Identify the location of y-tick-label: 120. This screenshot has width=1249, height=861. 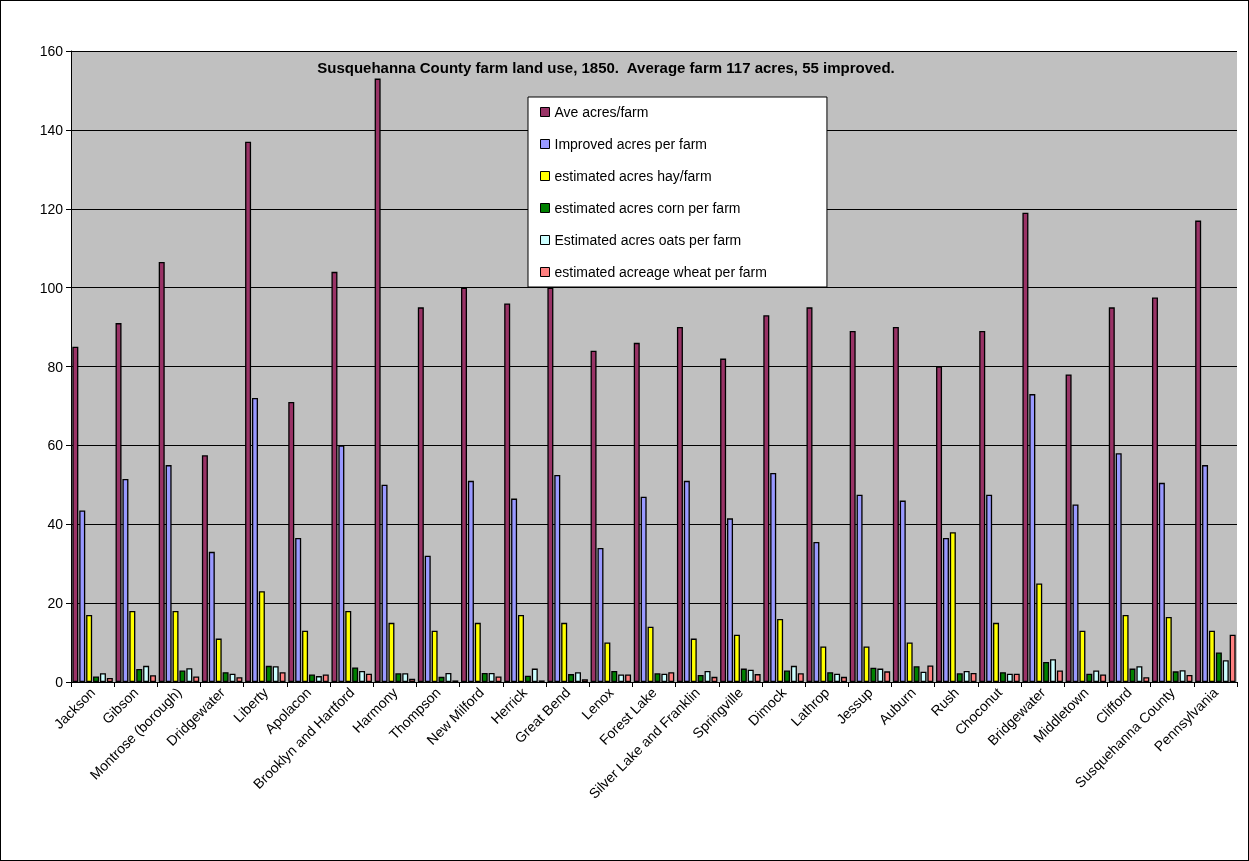
(51, 208).